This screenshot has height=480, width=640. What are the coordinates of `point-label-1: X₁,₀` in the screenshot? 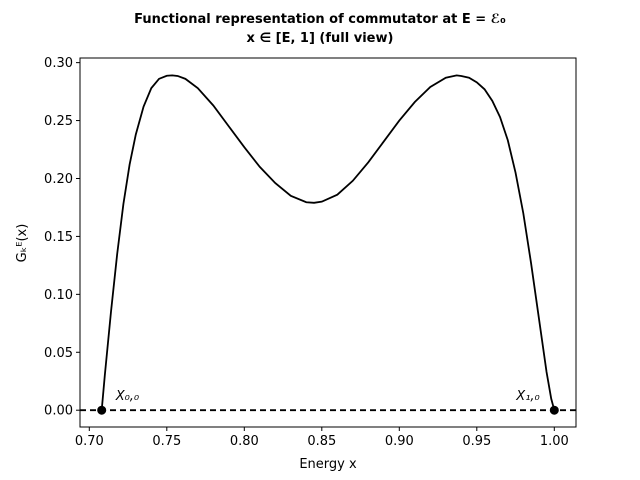 It's located at (527, 396).